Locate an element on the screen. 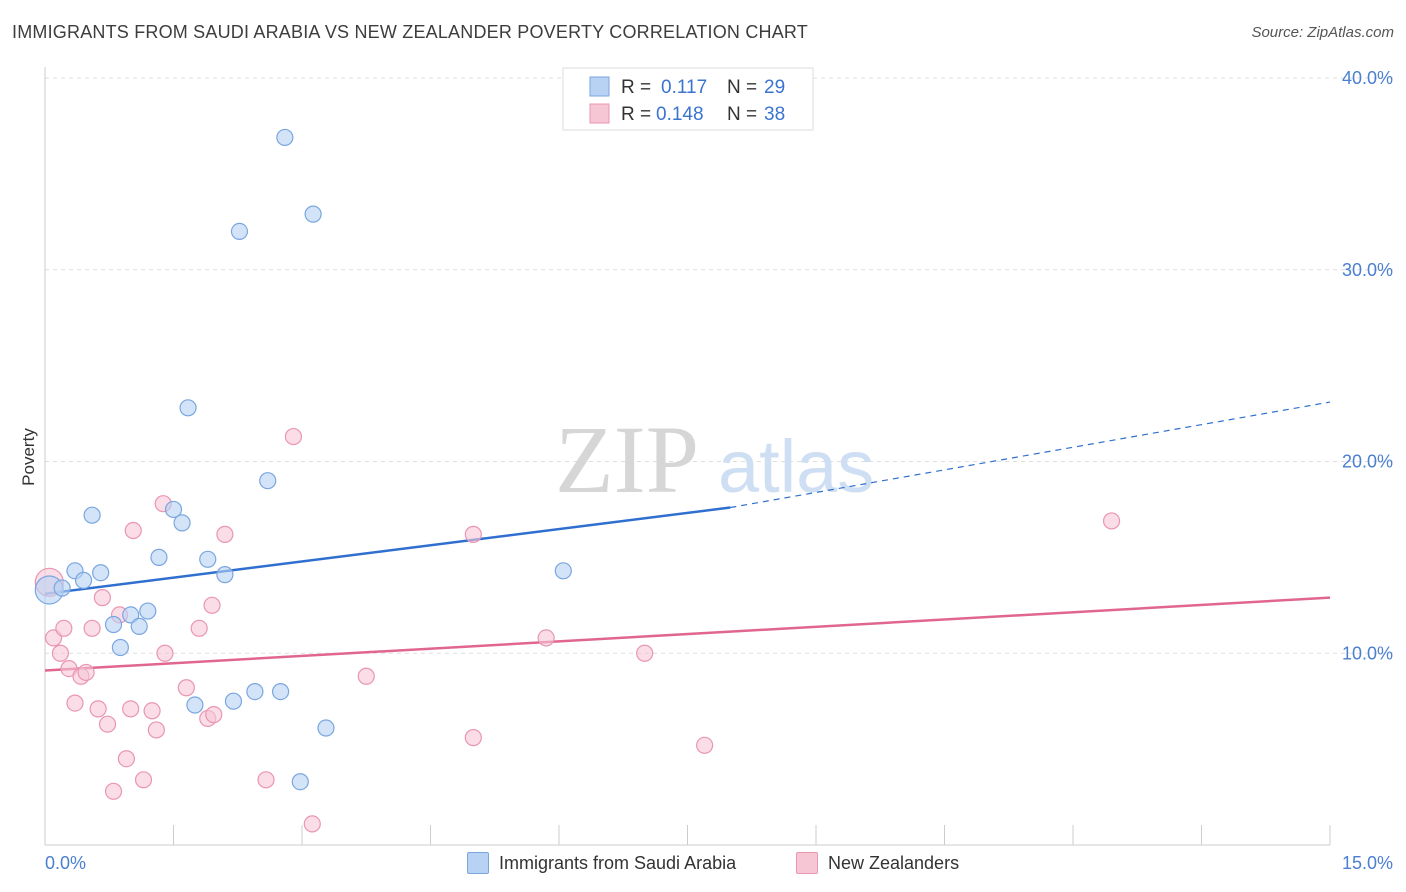  x-tick-label-1: 15.0% is located at coordinates (1367, 863).